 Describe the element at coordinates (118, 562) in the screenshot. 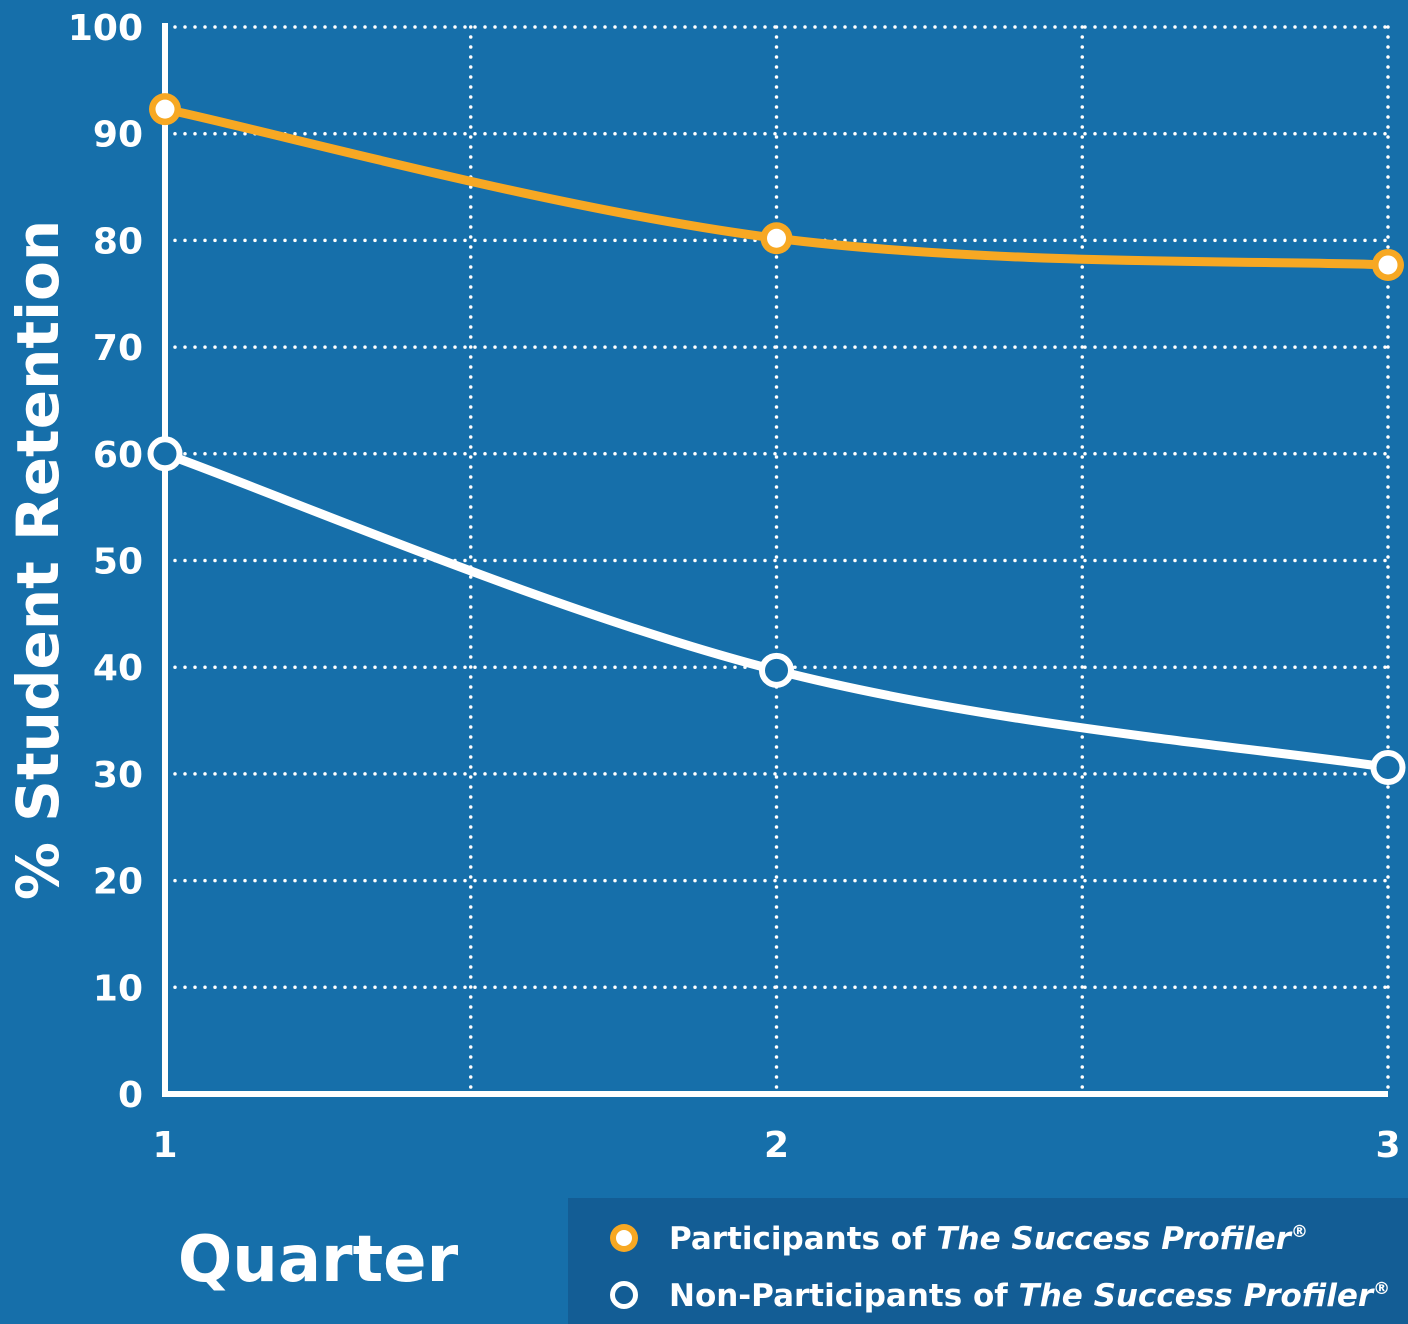

I see `y-tick-label: 50` at that location.